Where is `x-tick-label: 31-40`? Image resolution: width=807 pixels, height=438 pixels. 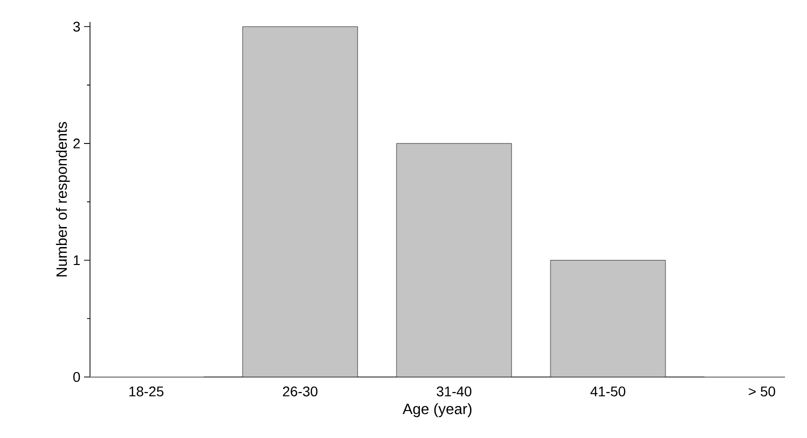 x-tick-label: 31-40 is located at coordinates (454, 391).